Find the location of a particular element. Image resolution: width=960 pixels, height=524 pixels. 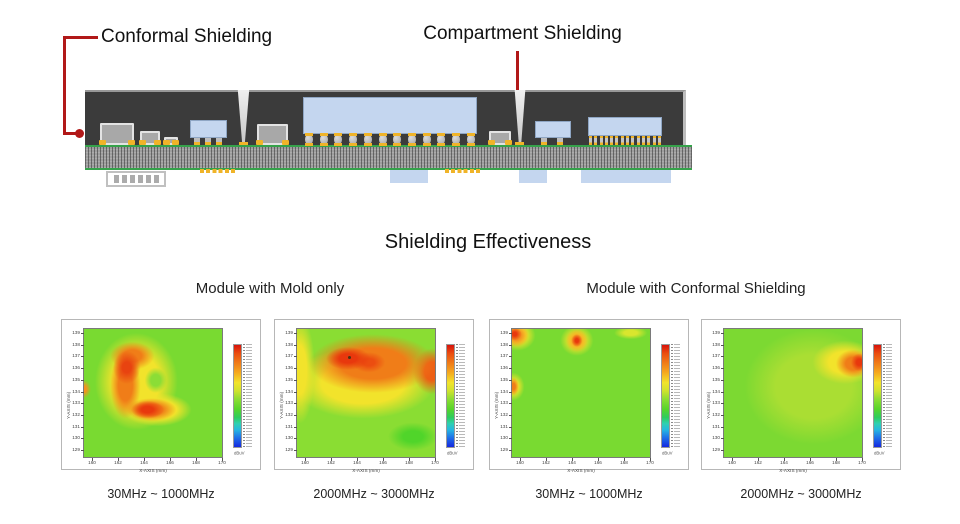

y-tick-label: 137 is located at coordinates (76, 356).